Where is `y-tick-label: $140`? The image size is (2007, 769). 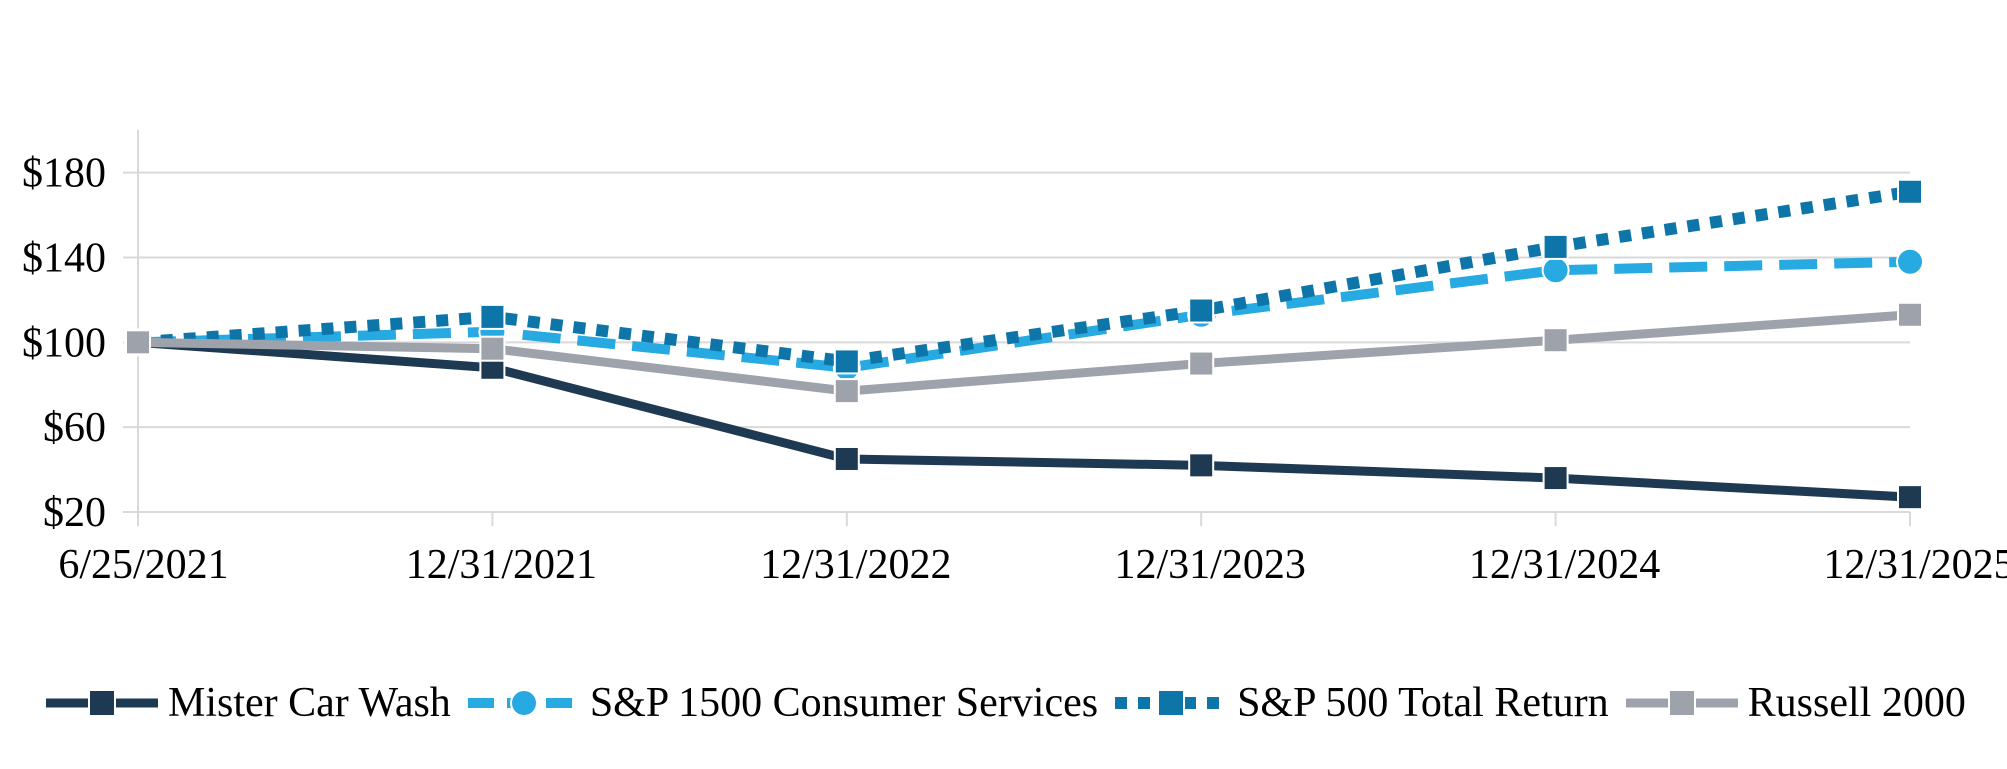
y-tick-label: $140 is located at coordinates (64, 259).